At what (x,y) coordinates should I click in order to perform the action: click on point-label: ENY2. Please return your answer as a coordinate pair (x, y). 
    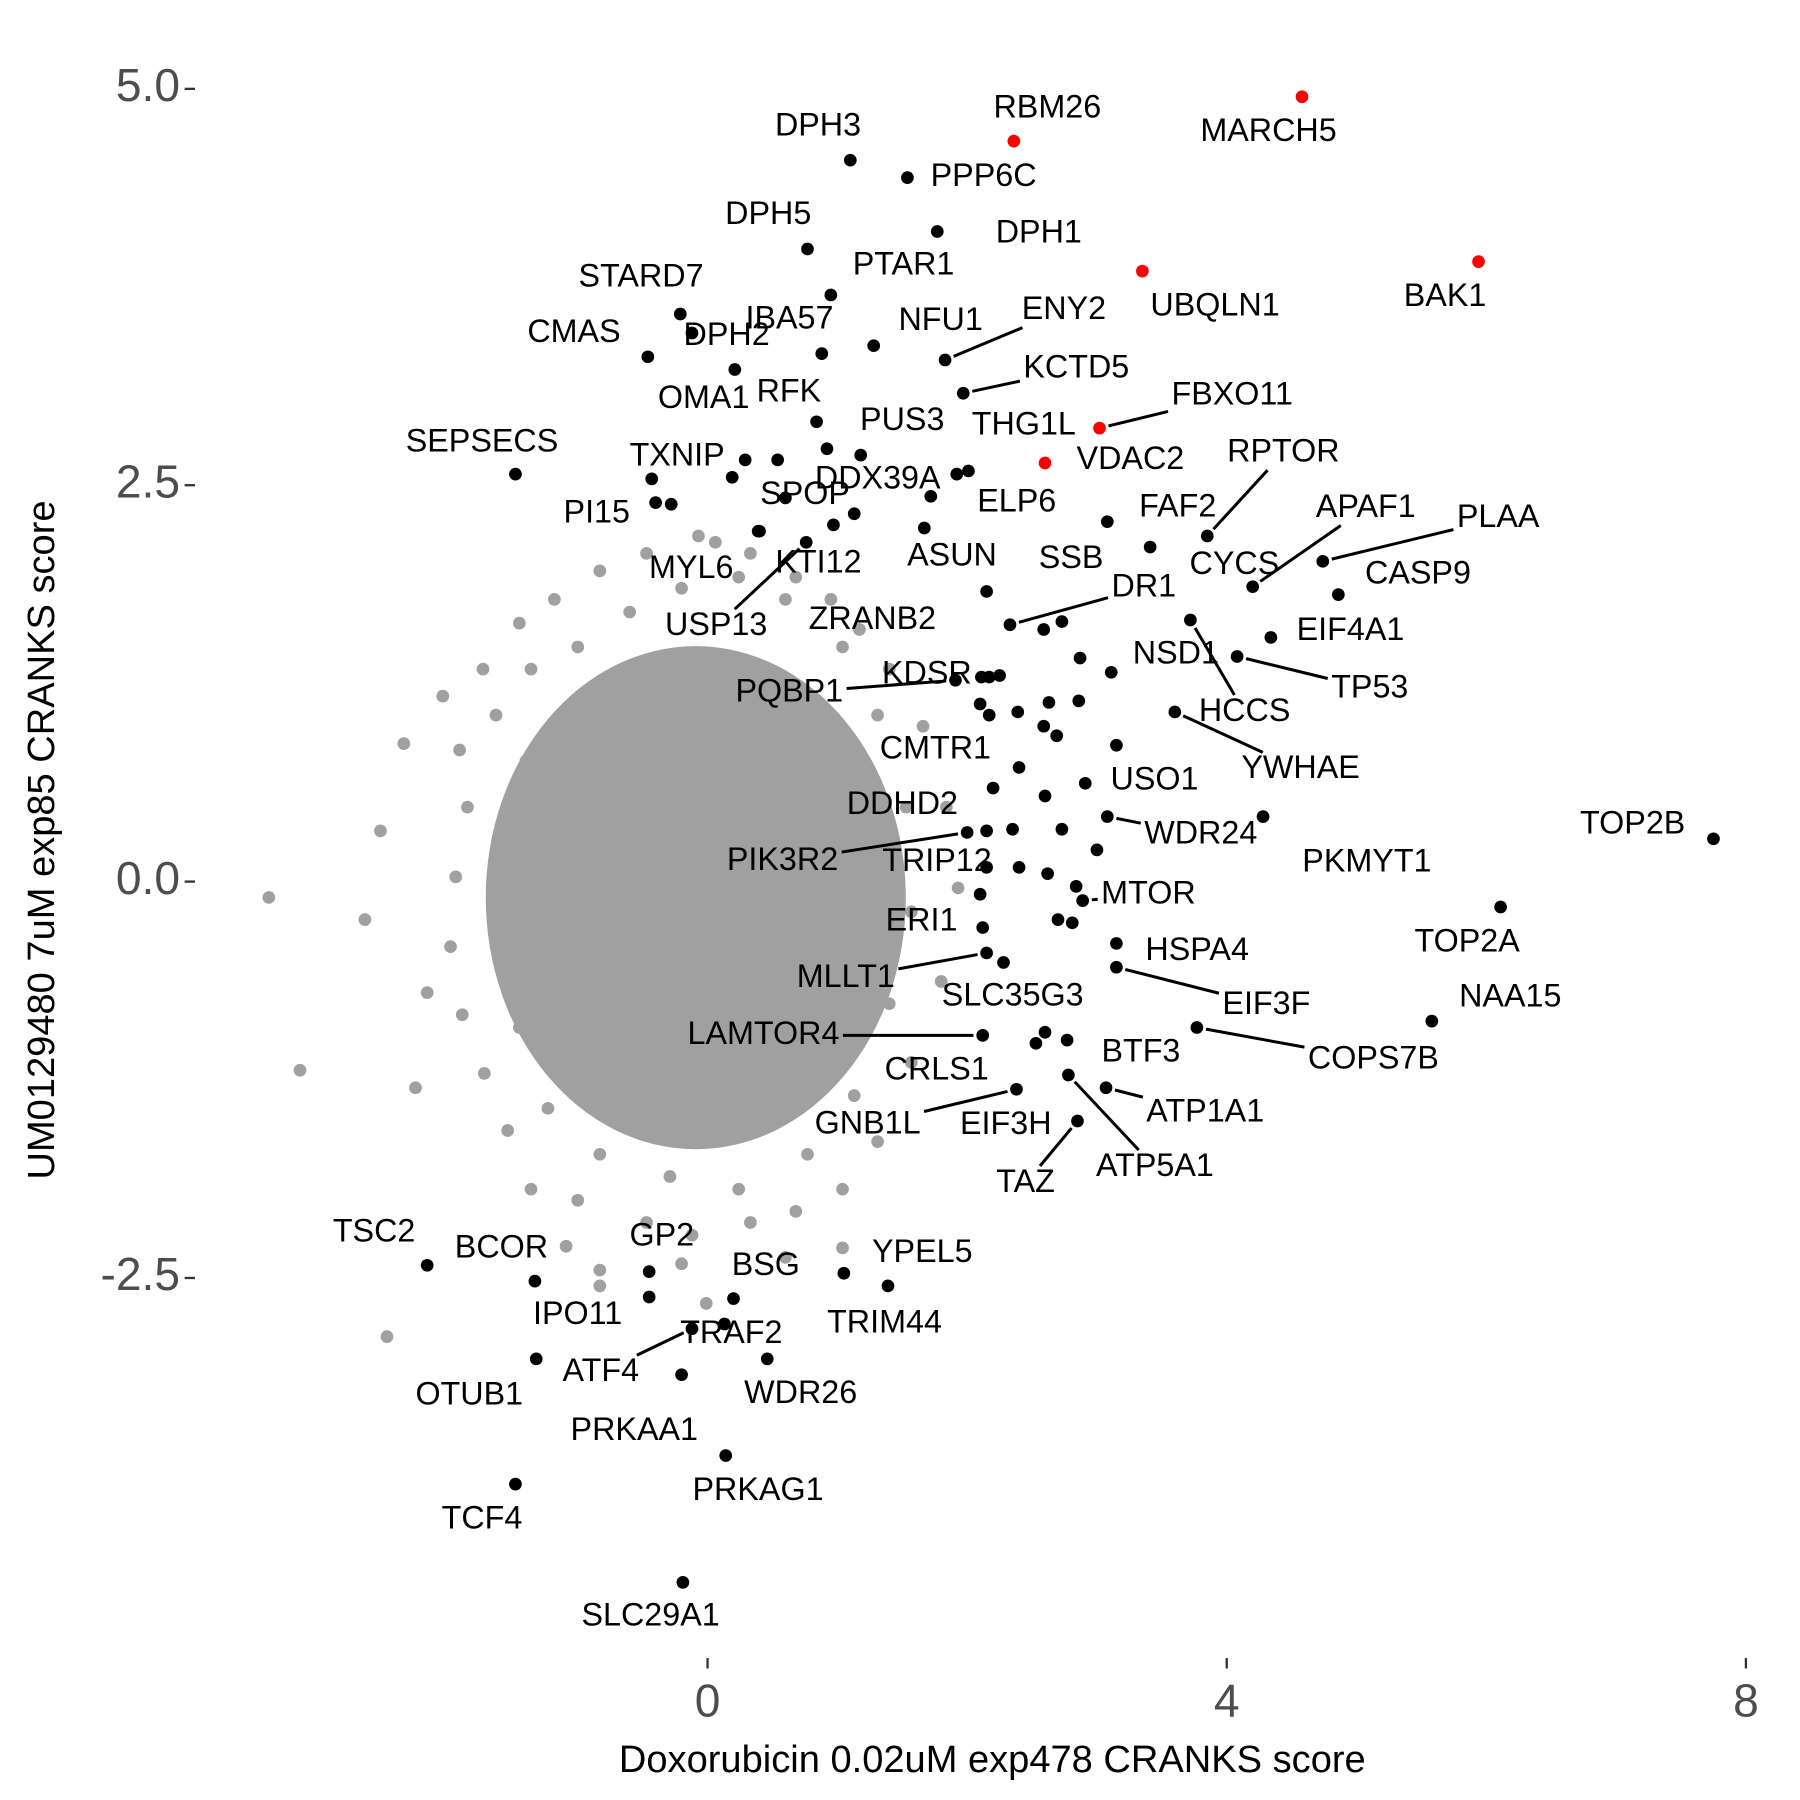
    Looking at the image, I should click on (1064, 308).